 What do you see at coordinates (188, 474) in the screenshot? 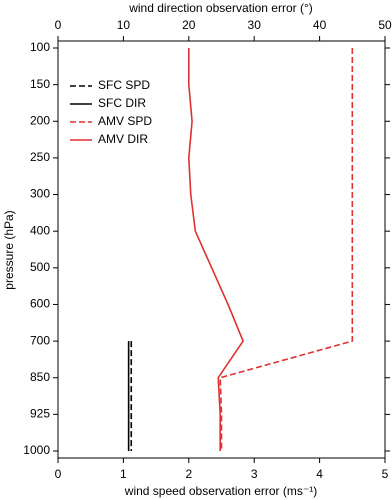
I see `x-tick-label: 2` at bounding box center [188, 474].